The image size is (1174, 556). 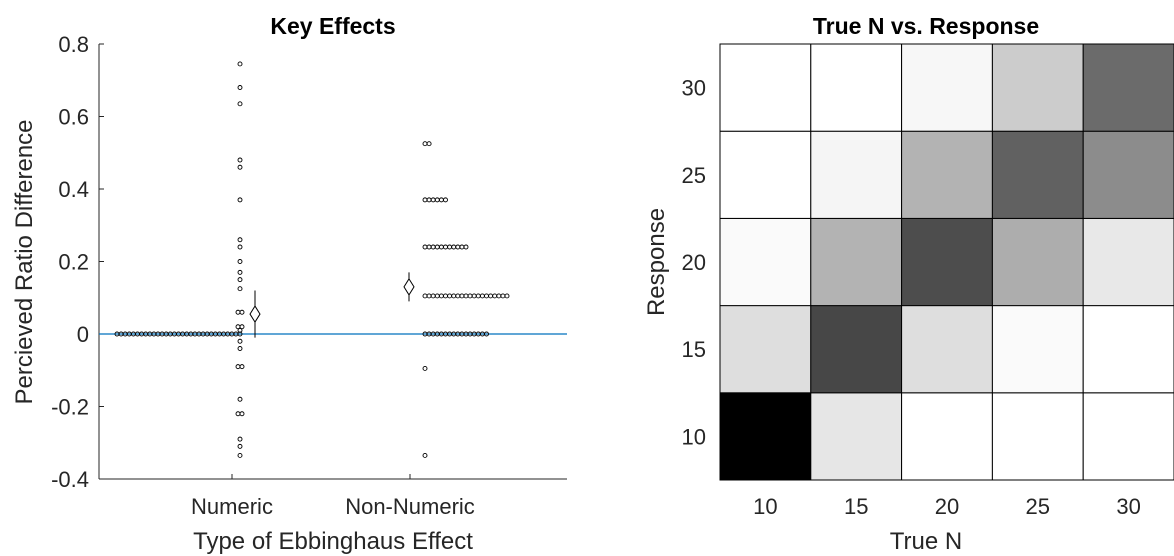 What do you see at coordinates (73, 189) in the screenshot?
I see `left-y-tick-label: 0.4` at bounding box center [73, 189].